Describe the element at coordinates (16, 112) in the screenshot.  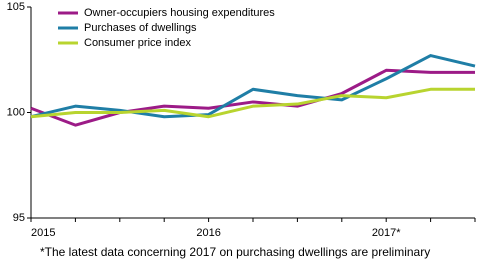
I see `y-tick-label: 100` at that location.